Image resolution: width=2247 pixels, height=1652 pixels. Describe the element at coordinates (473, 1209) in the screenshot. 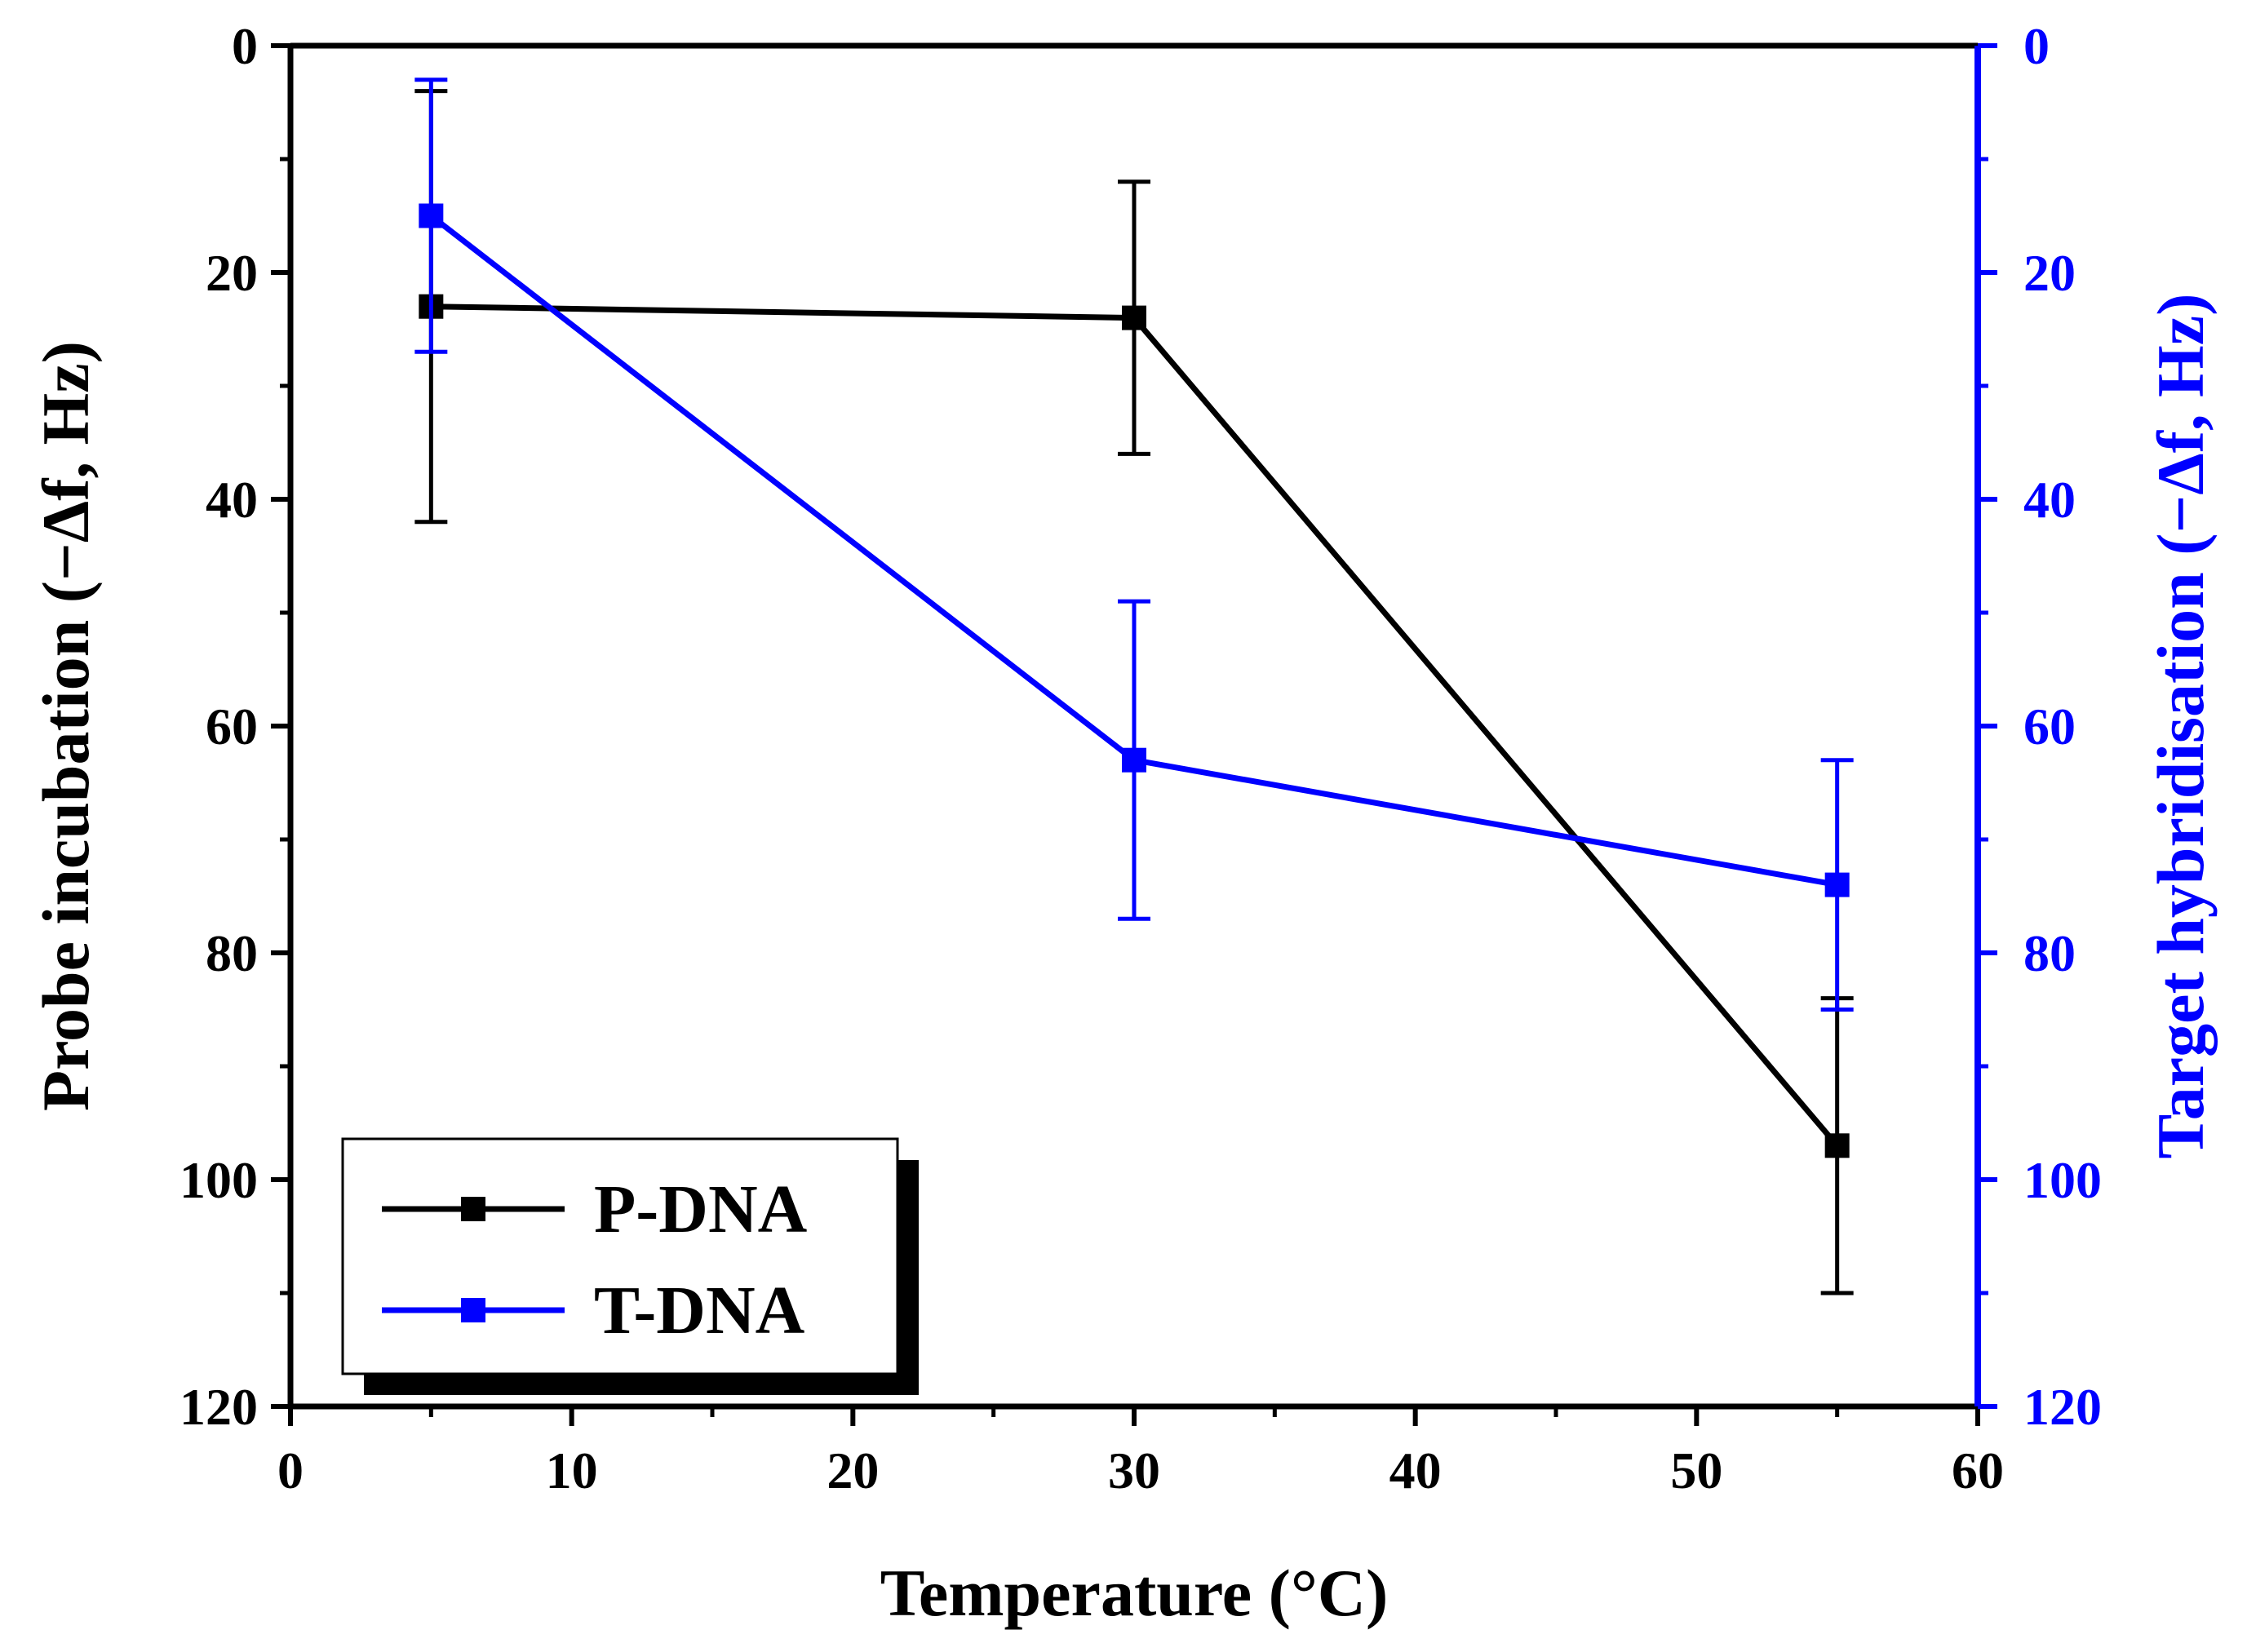

I see `p-dna-legend-marker` at that location.